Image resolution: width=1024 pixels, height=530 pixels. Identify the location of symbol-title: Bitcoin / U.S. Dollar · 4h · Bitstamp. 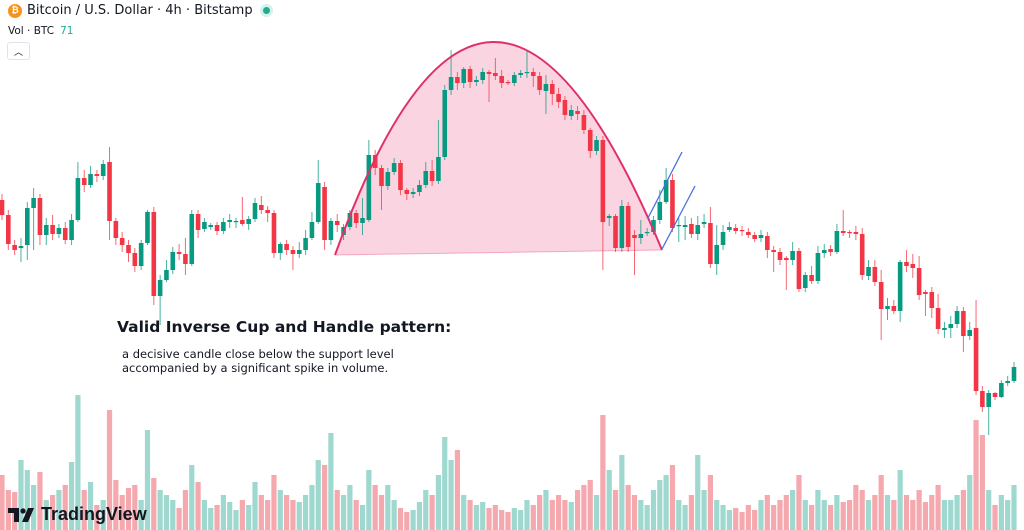
(140, 10).